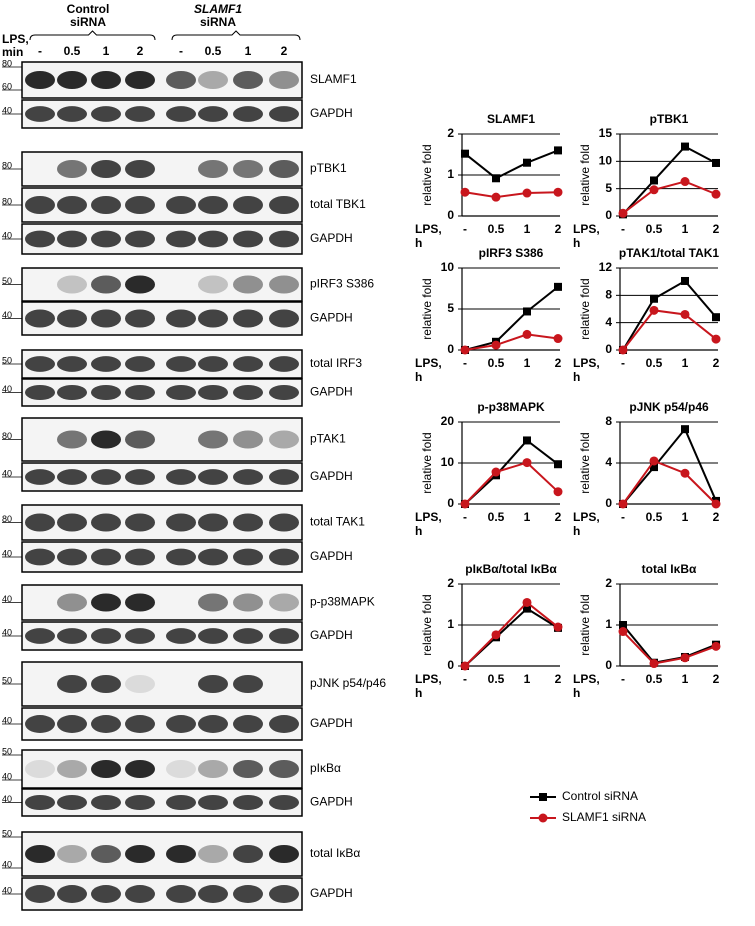 The height and width of the screenshot is (926, 755). What do you see at coordinates (511, 119) in the screenshot?
I see `chart-title: SLAMF1` at bounding box center [511, 119].